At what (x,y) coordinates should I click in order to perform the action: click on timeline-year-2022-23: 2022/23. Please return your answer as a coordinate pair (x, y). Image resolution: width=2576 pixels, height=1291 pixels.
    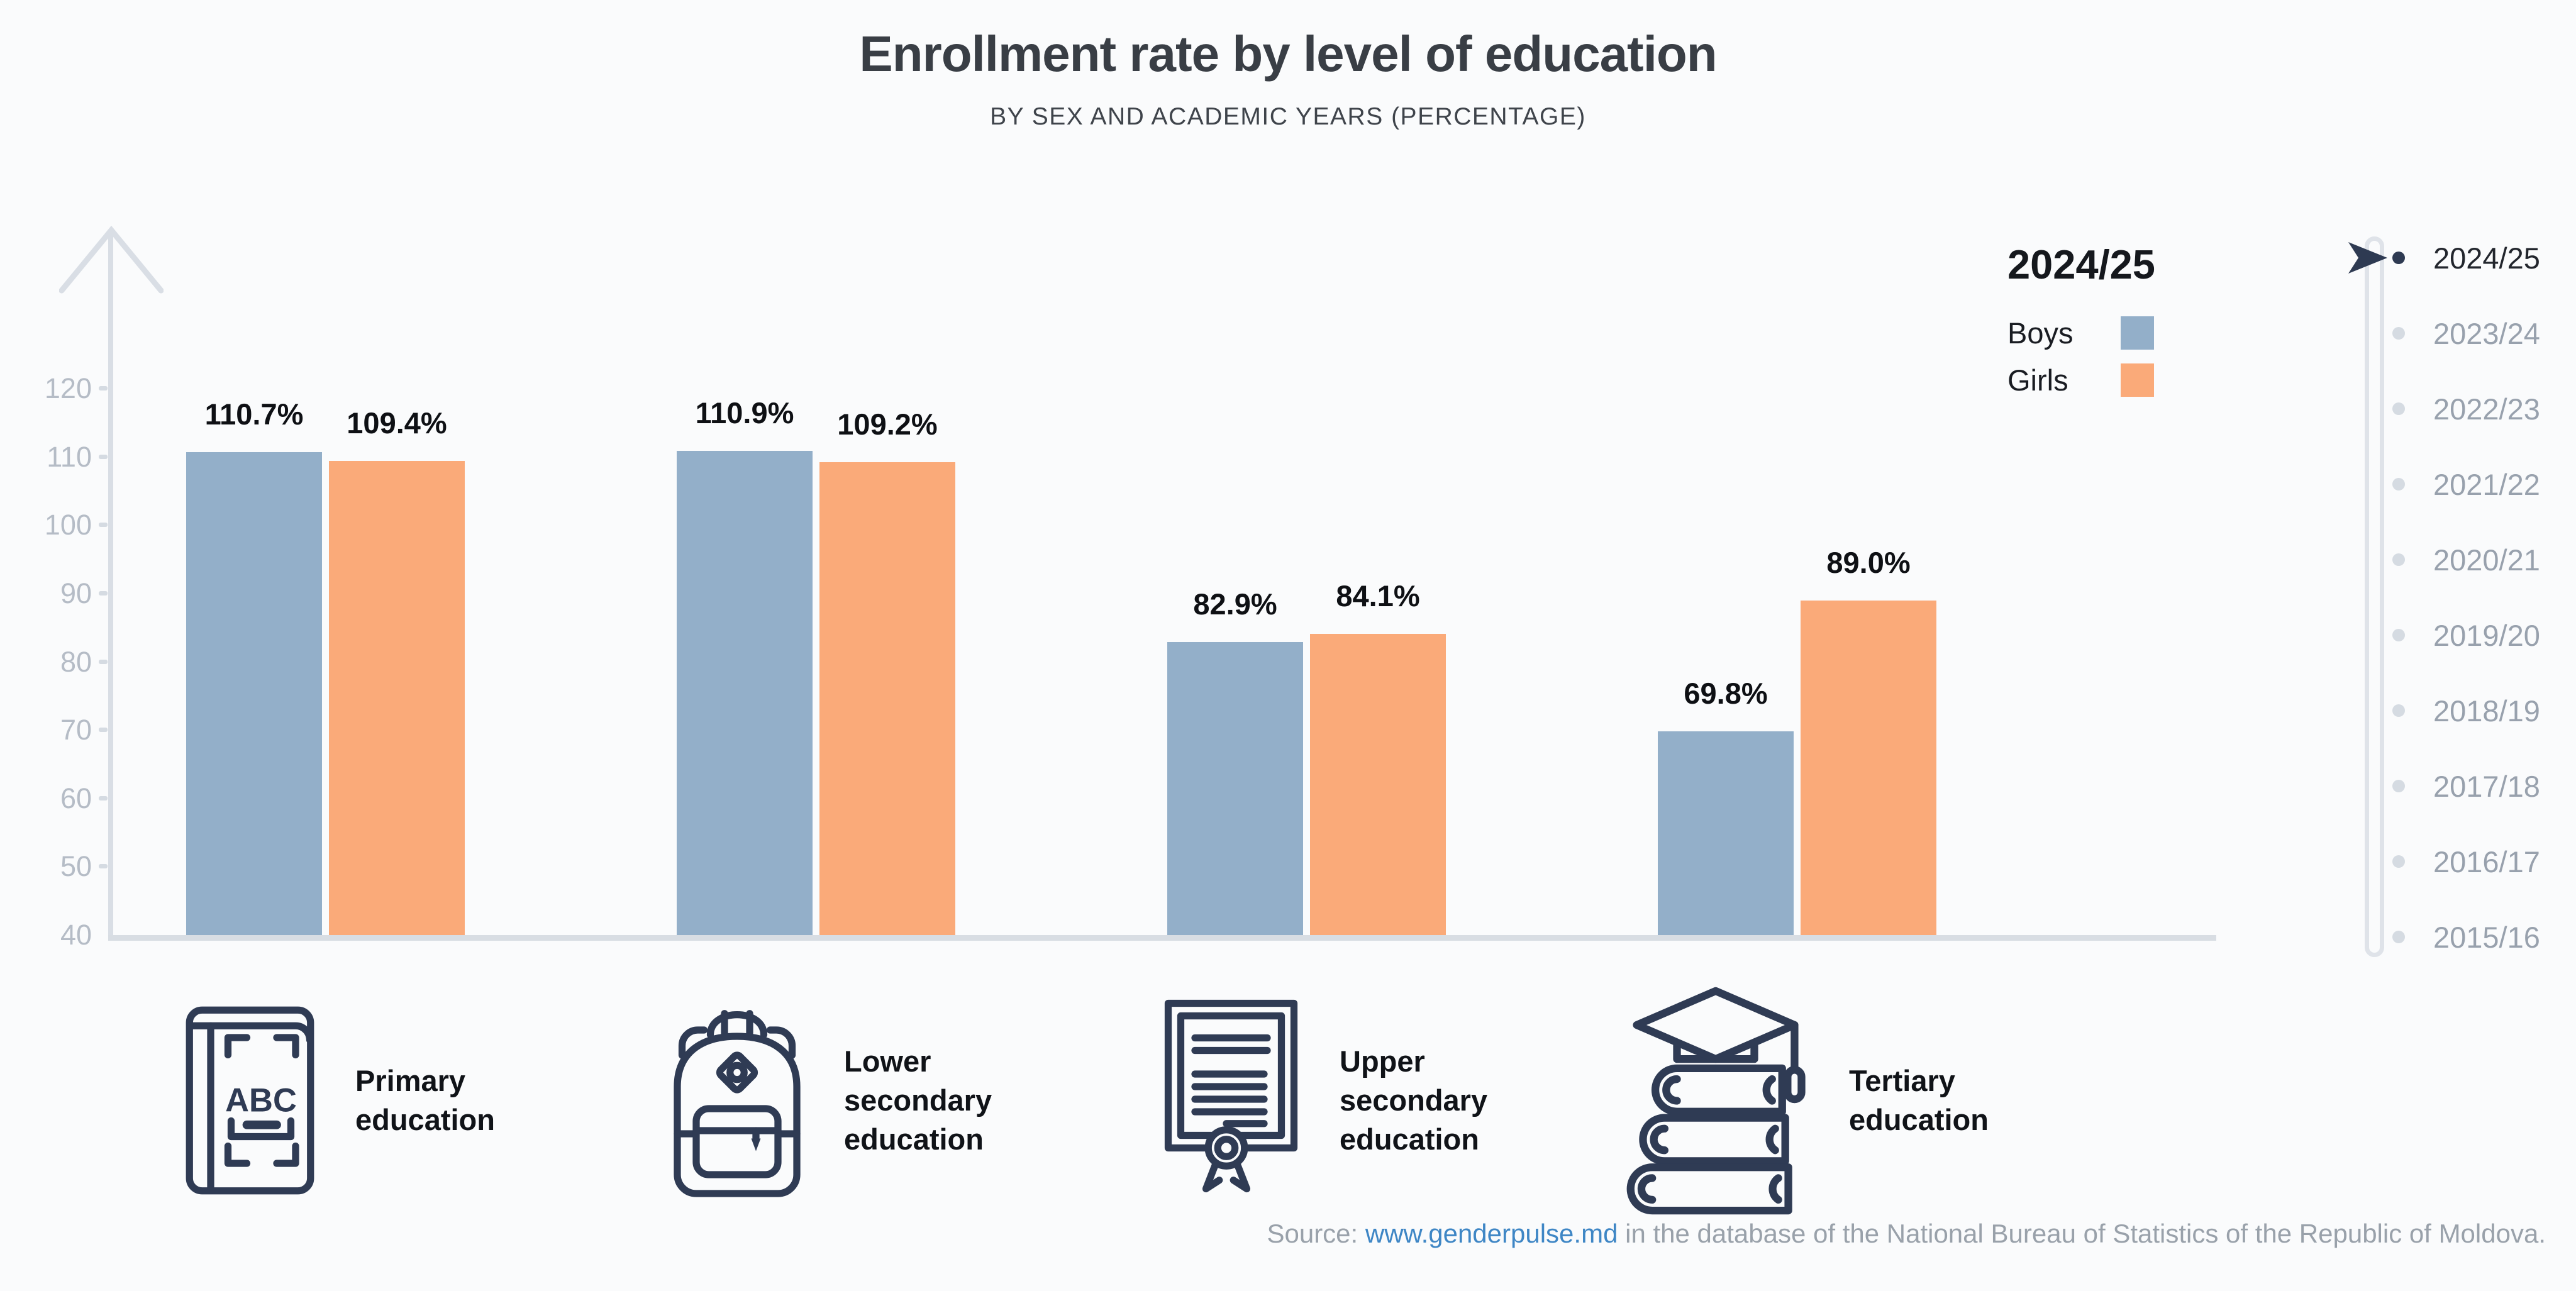
    Looking at the image, I should click on (2466, 409).